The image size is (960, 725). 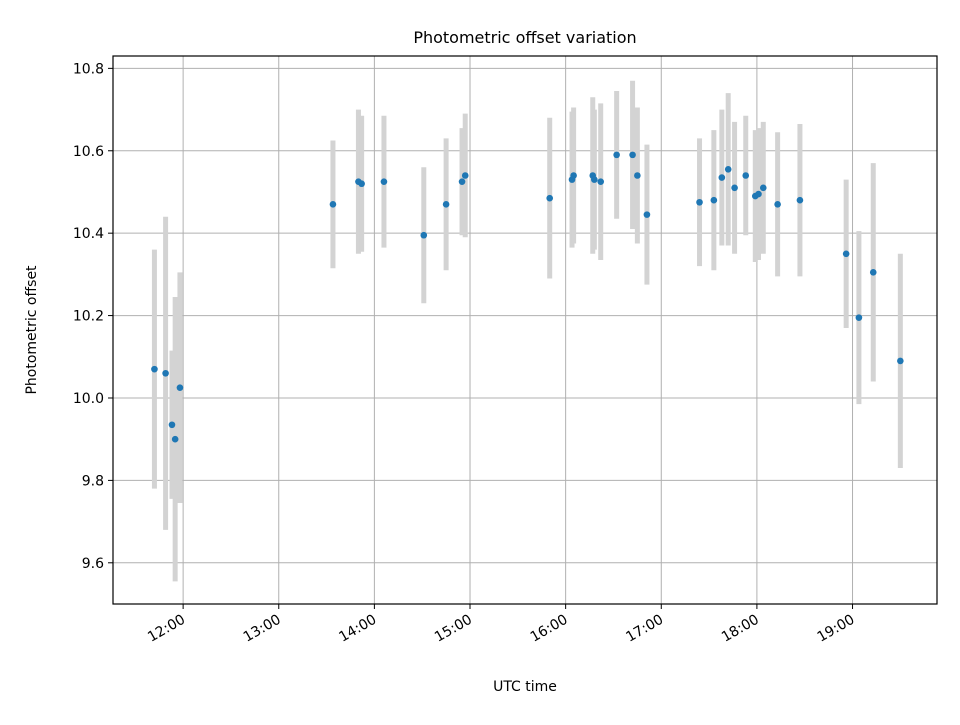 What do you see at coordinates (88, 69) in the screenshot?
I see `y-tick-label: 10.8` at bounding box center [88, 69].